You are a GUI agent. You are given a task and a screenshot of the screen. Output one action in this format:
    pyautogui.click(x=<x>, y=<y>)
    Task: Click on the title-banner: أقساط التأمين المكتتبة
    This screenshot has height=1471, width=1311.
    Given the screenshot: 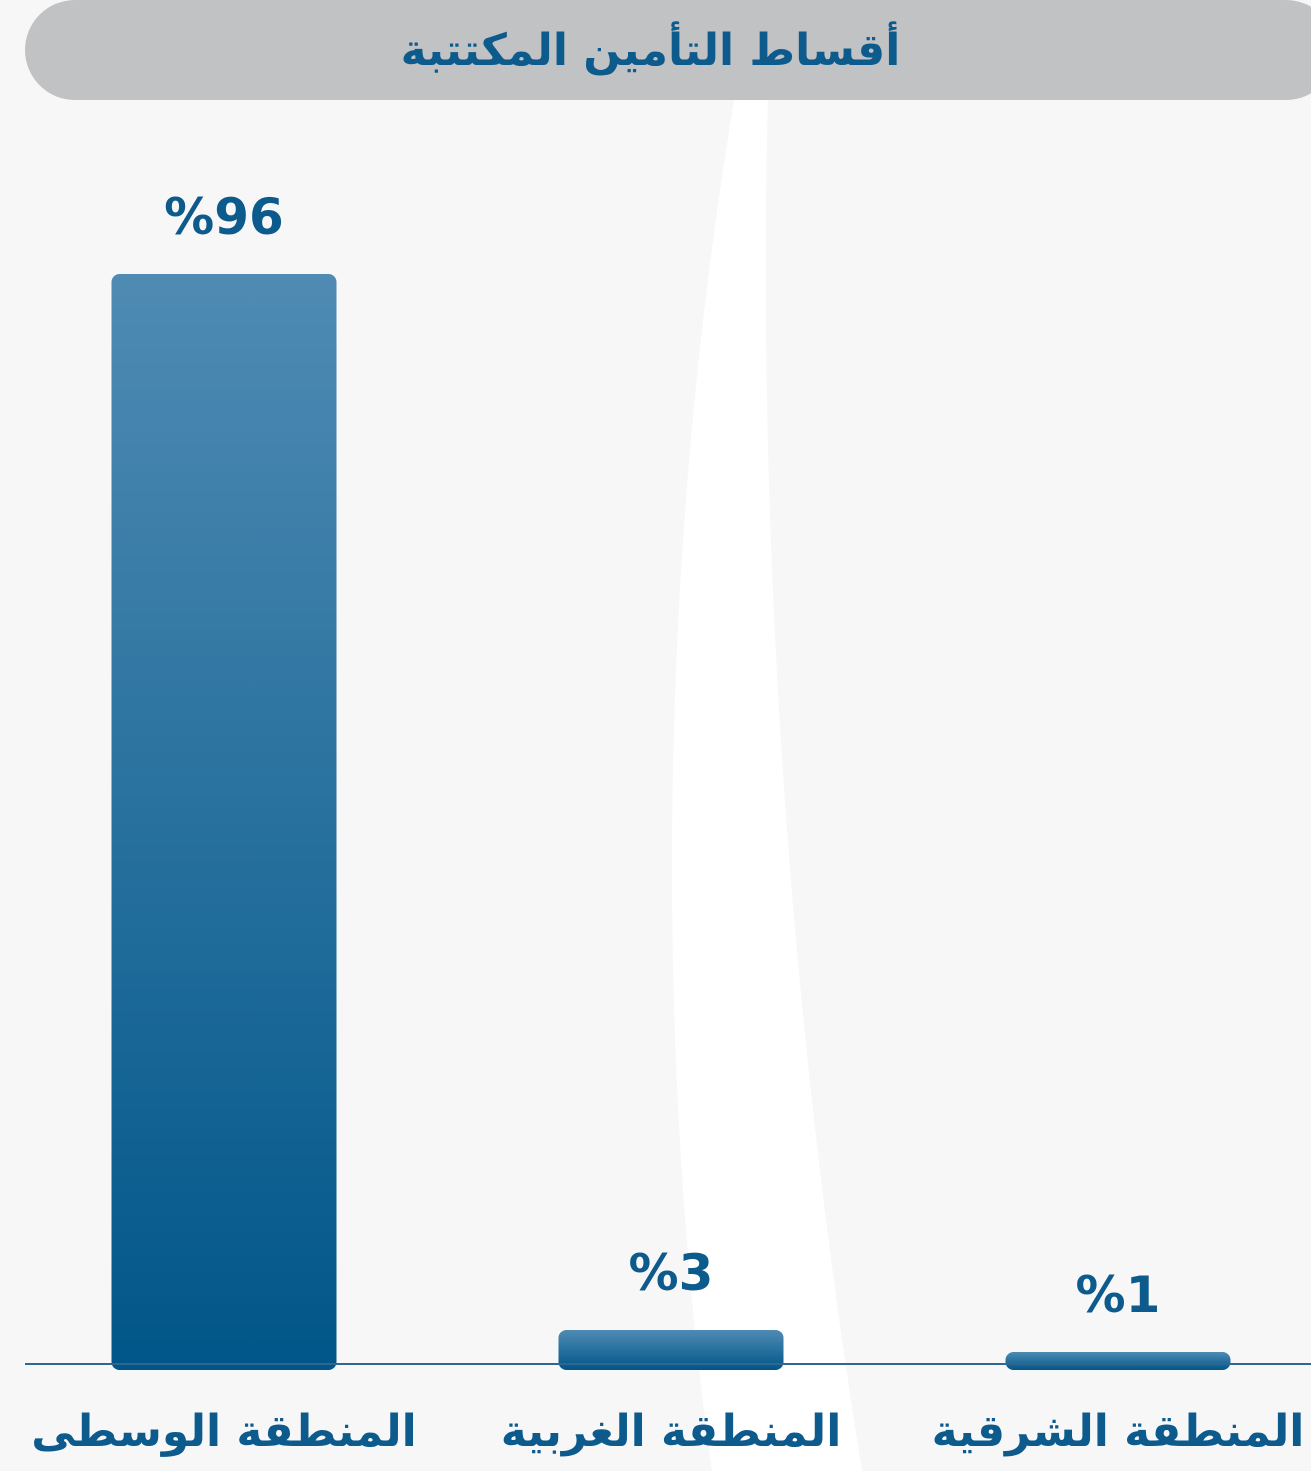 What is the action you would take?
    pyautogui.click(x=668, y=50)
    